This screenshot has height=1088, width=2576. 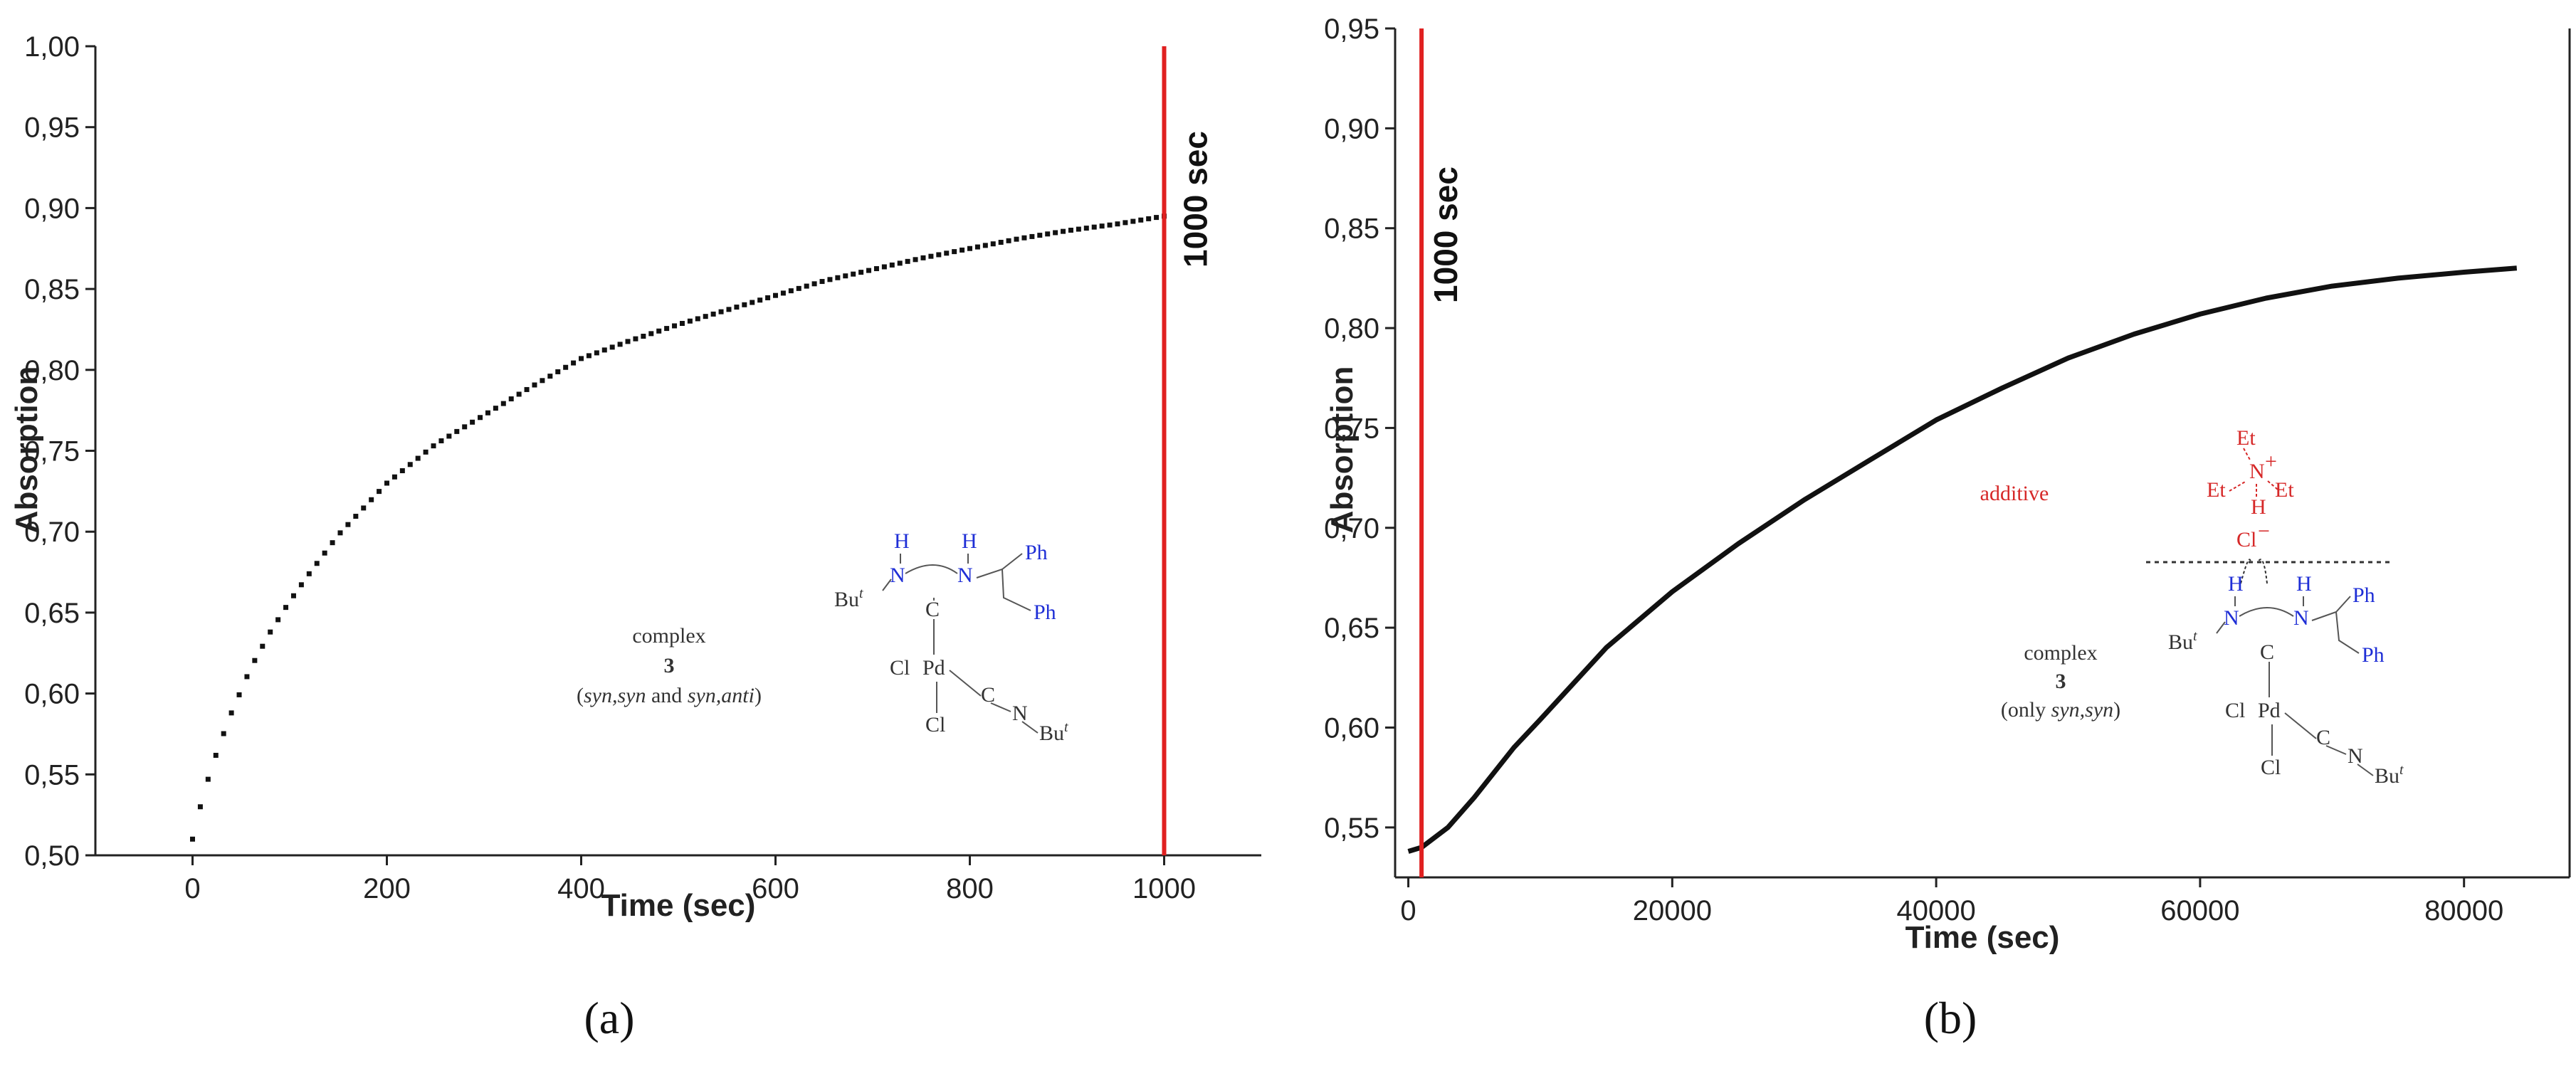 What do you see at coordinates (934, 668) in the screenshot?
I see `svg-text: Pd` at bounding box center [934, 668].